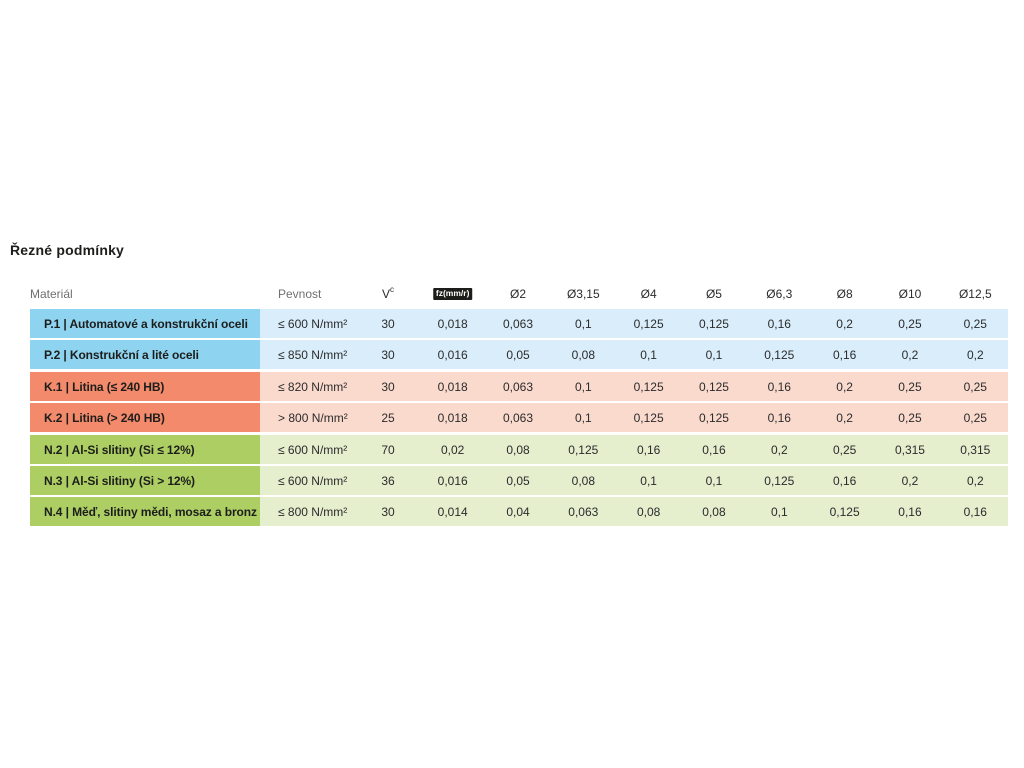 The height and width of the screenshot is (768, 1024). I want to click on pevnost-cell: ≤ 850 N/mm², so click(308, 354).